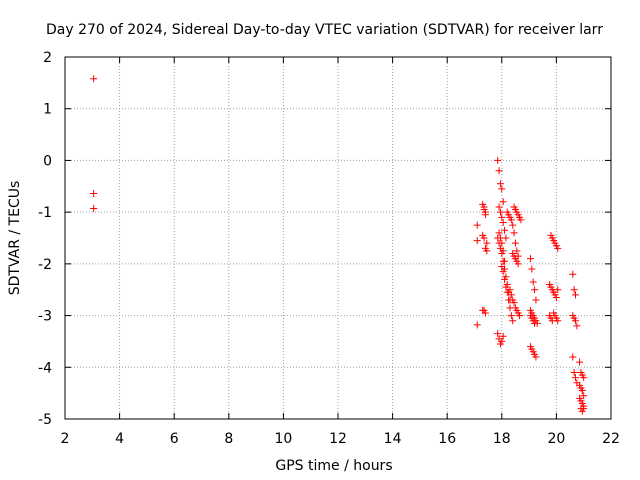  Describe the element at coordinates (174, 439) in the screenshot. I see `x-tick-label: 6` at that location.